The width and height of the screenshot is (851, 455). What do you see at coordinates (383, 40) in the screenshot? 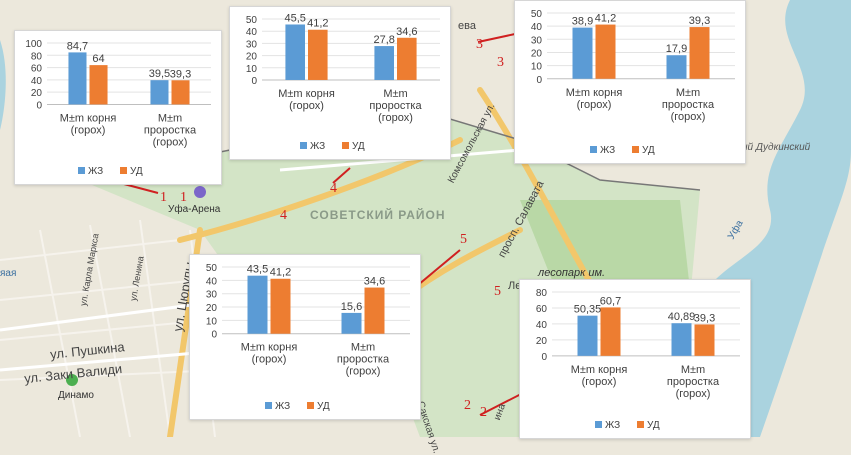
I see `data-label: 27,8` at bounding box center [383, 40].